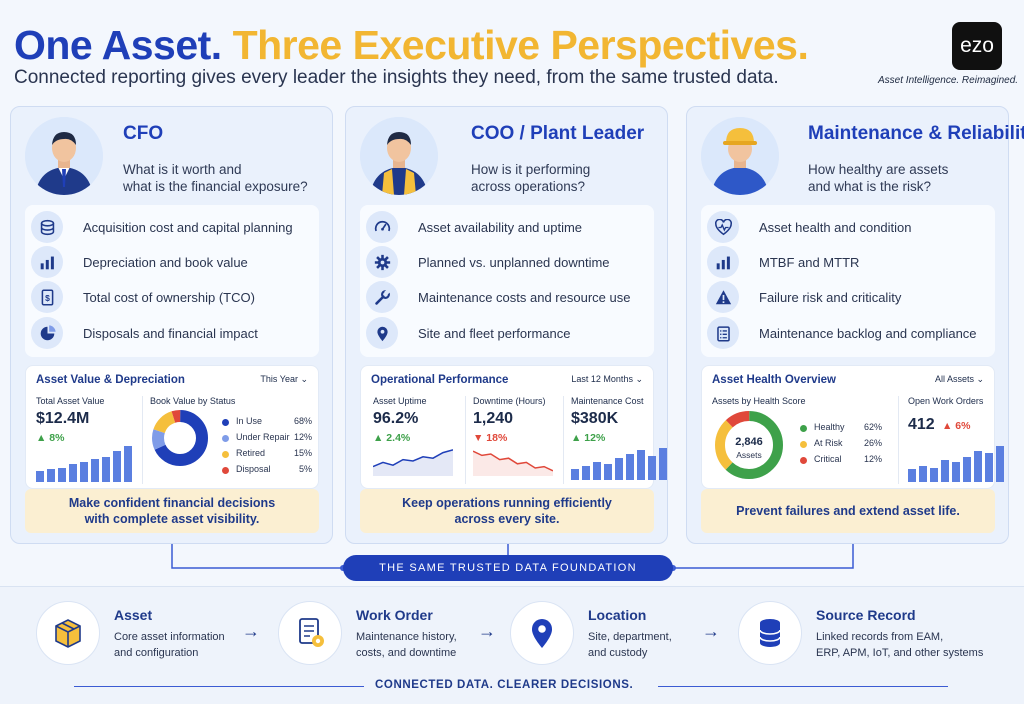  Describe the element at coordinates (64, 156) in the screenshot. I see `cfo-avatar` at that location.